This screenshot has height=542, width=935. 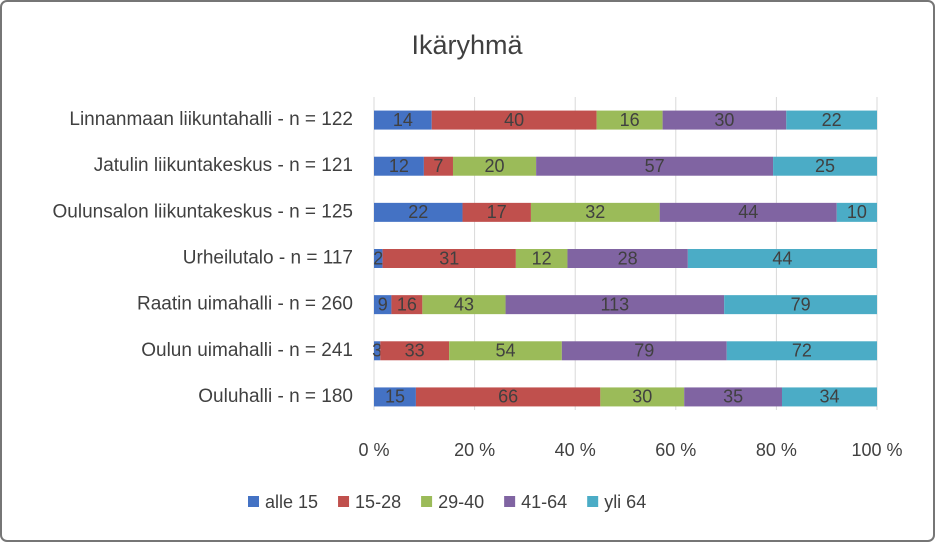 What do you see at coordinates (291, 502) in the screenshot?
I see `legend-label: alle 15` at bounding box center [291, 502].